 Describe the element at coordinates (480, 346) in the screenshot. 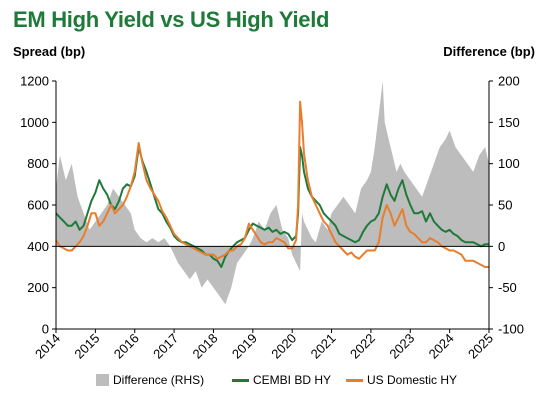

I see `x-tick-label: 2025` at that location.